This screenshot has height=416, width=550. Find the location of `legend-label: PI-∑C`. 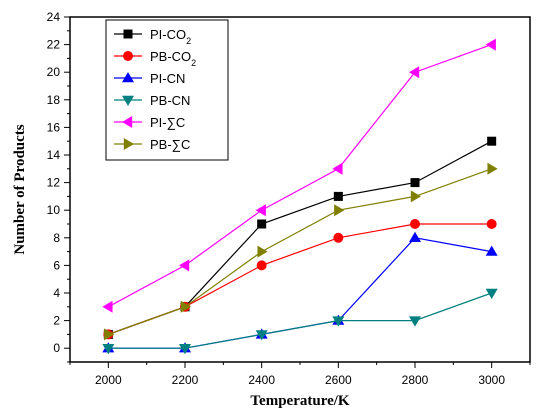

legend-label: PI-∑C is located at coordinates (167, 122).